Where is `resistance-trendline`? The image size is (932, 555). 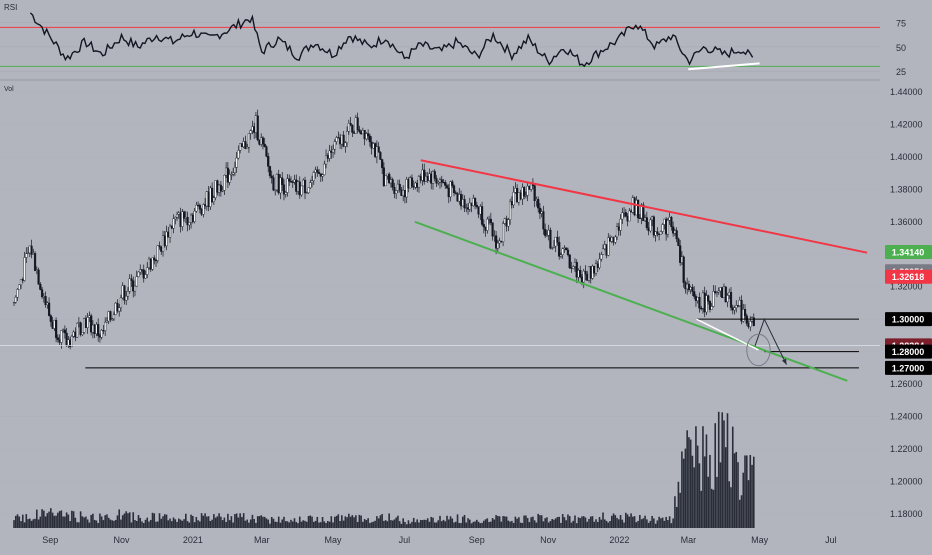 resistance-trendline is located at coordinates (644, 206).